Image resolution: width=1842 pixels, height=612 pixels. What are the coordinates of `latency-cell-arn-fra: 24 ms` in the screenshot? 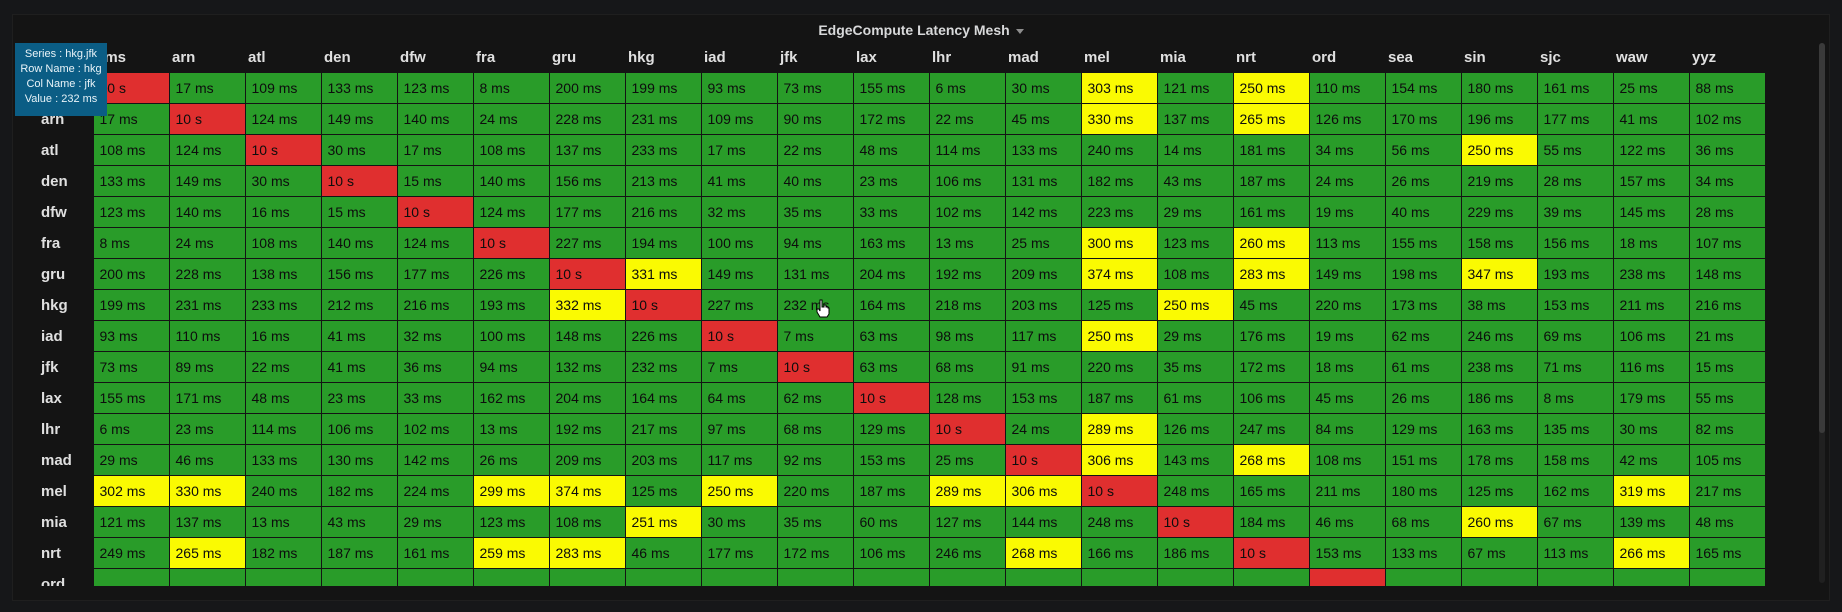 It's located at (511, 119).